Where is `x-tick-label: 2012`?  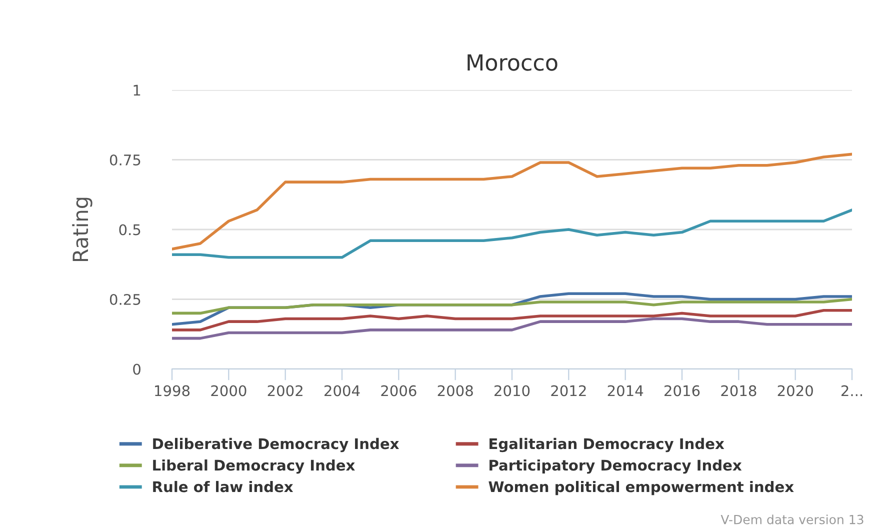
x-tick-label: 2012 is located at coordinates (568, 390).